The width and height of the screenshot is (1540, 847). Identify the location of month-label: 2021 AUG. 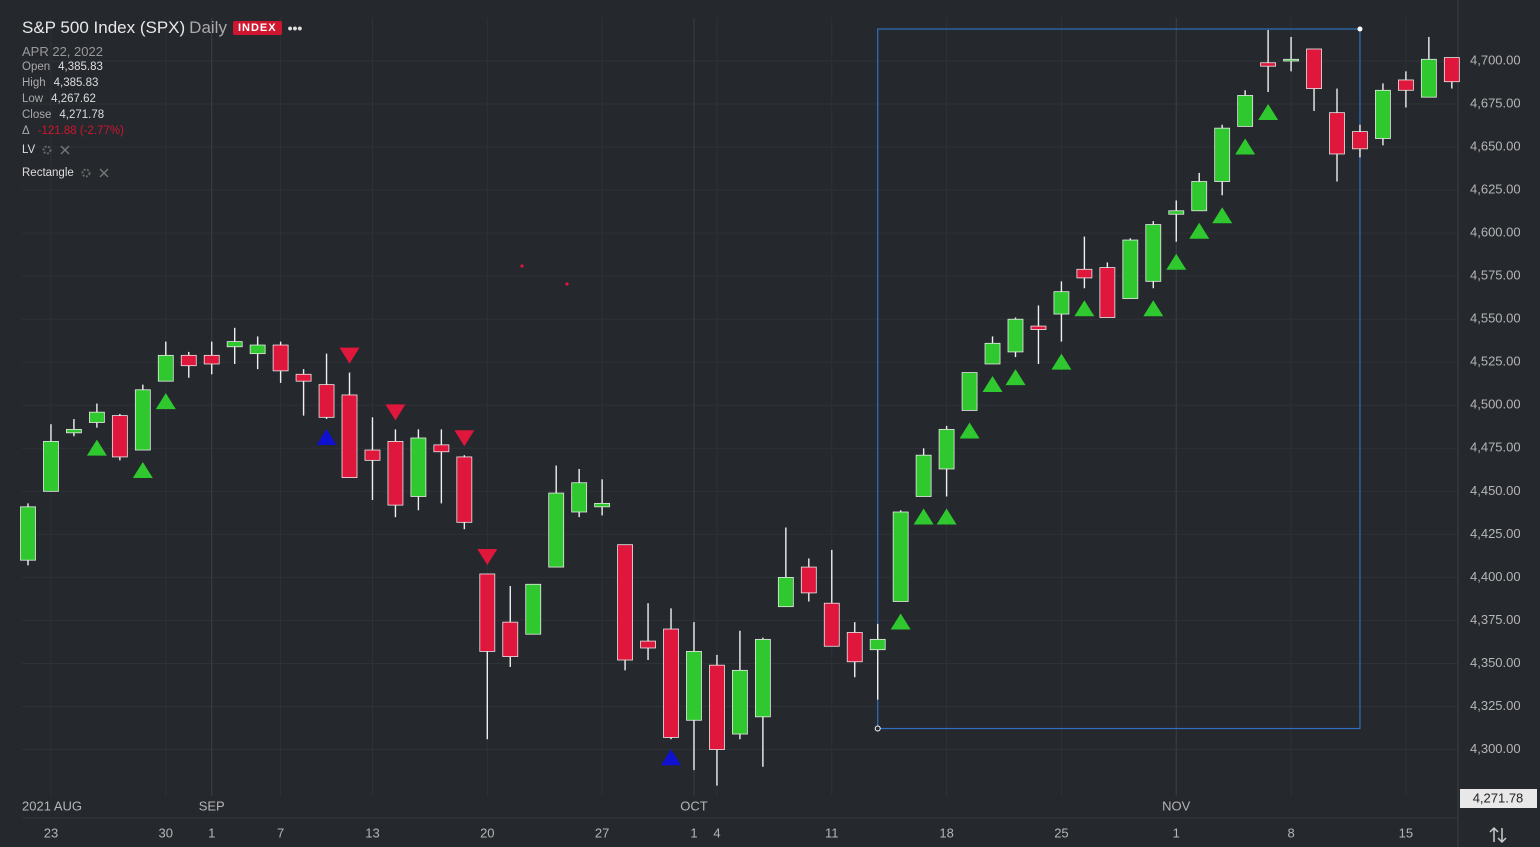
(52, 805).